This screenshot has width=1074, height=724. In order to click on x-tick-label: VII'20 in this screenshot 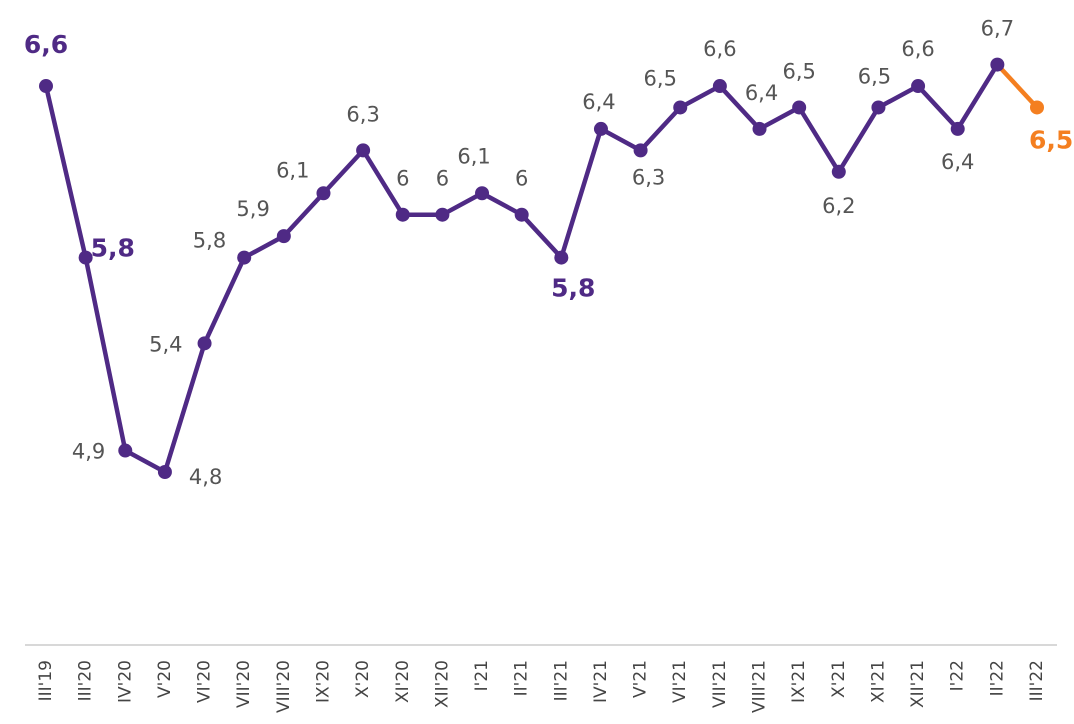, I will do `click(244, 684)`.